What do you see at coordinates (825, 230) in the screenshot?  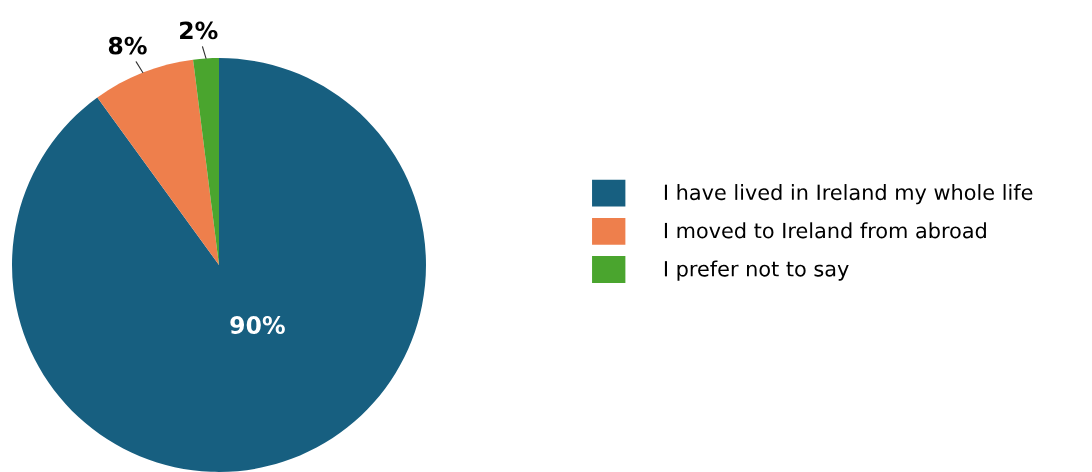 I see `legend-label: I moved to Ireland from abroad` at bounding box center [825, 230].